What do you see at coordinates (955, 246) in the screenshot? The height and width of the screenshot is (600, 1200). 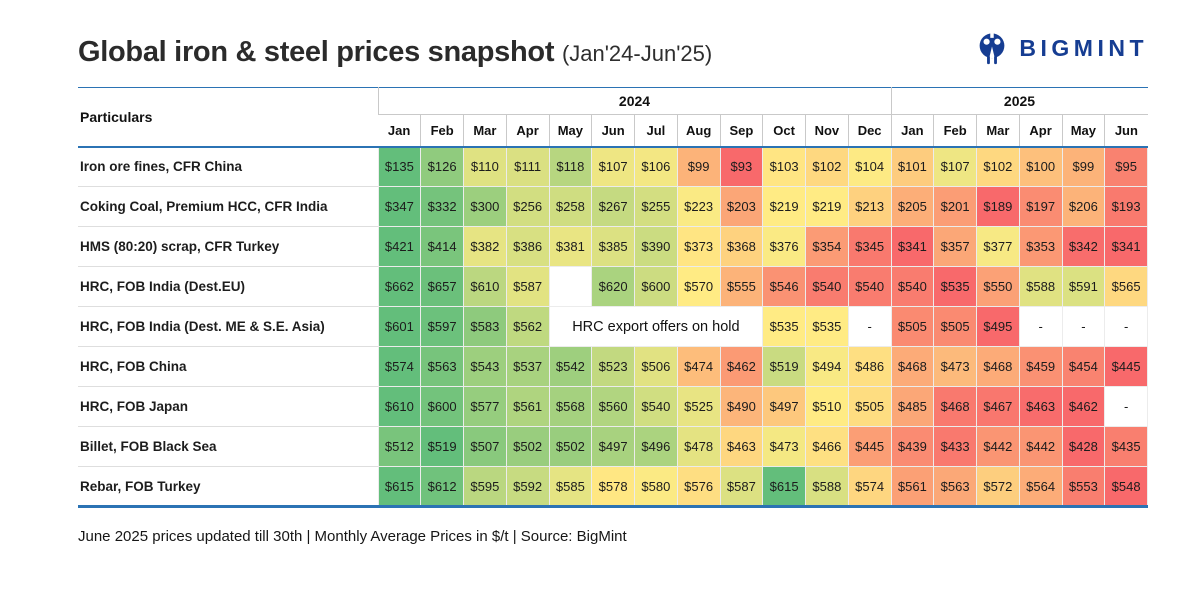 I see `price-cell: $357` at bounding box center [955, 246].